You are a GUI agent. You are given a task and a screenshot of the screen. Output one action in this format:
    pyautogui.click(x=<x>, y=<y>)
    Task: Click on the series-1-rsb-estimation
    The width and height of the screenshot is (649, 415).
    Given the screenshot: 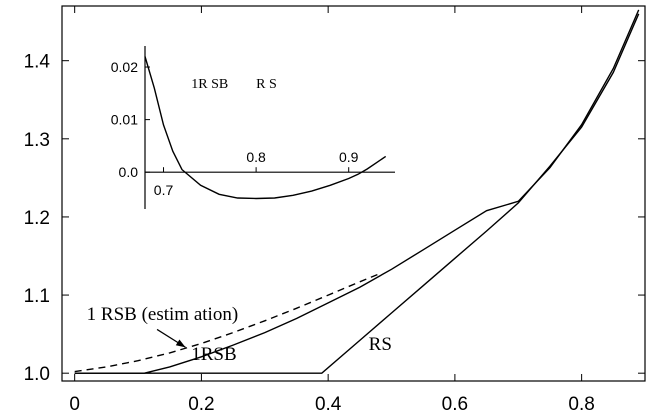 What is the action you would take?
    pyautogui.click(x=227, y=323)
    